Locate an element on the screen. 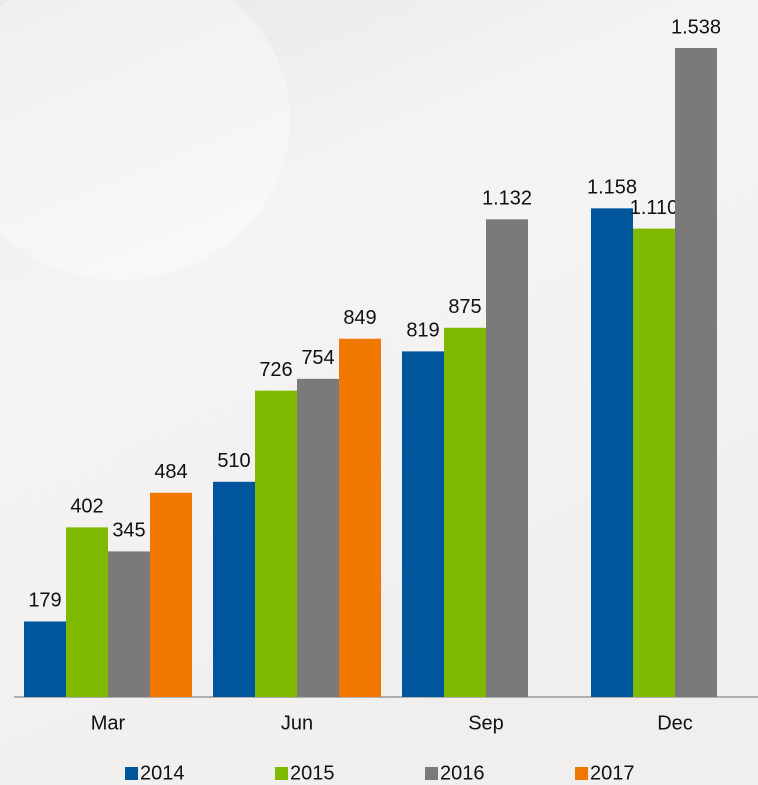 Image resolution: width=758 pixels, height=785 pixels. data-label: 484 is located at coordinates (170, 472).